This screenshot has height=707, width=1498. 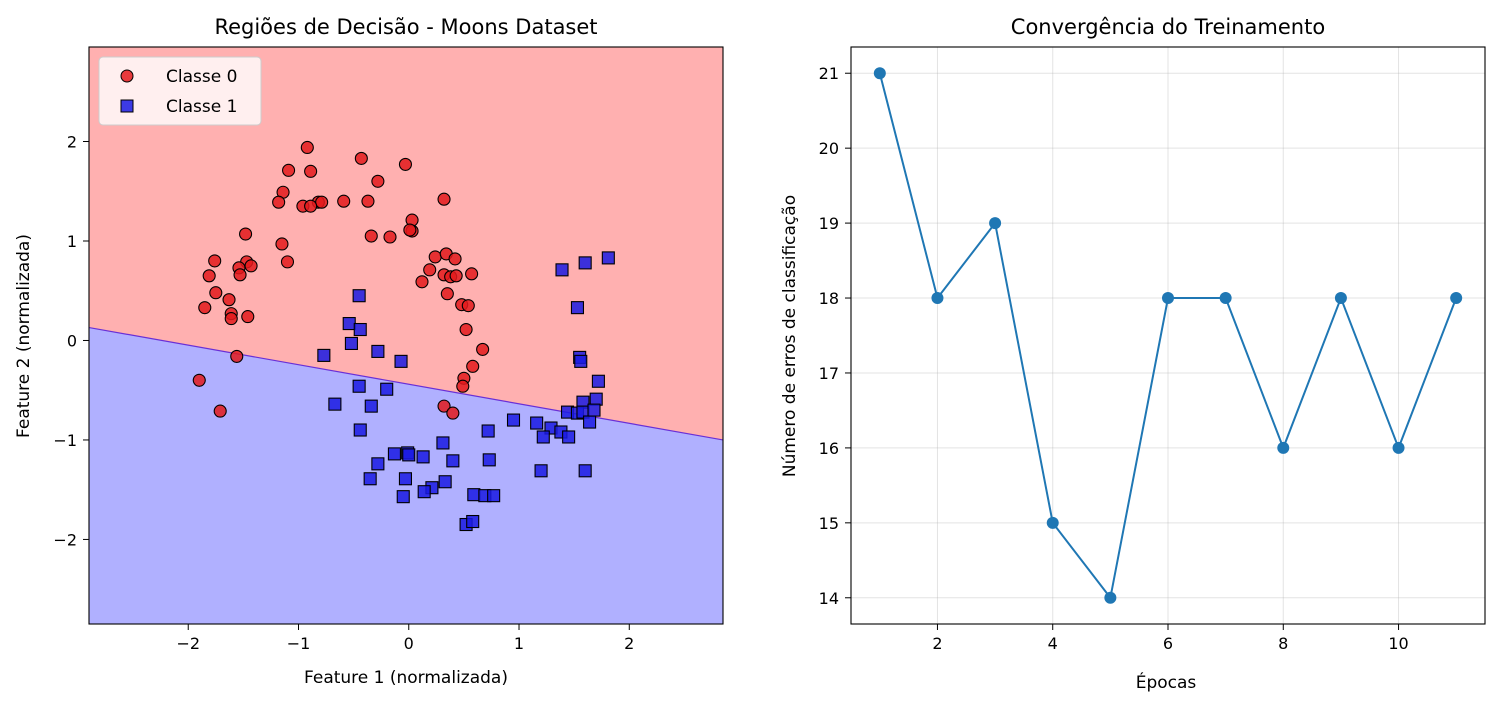 I want to click on left-x-axis-label: Feature 1 (normalizada), so click(x=406, y=678).